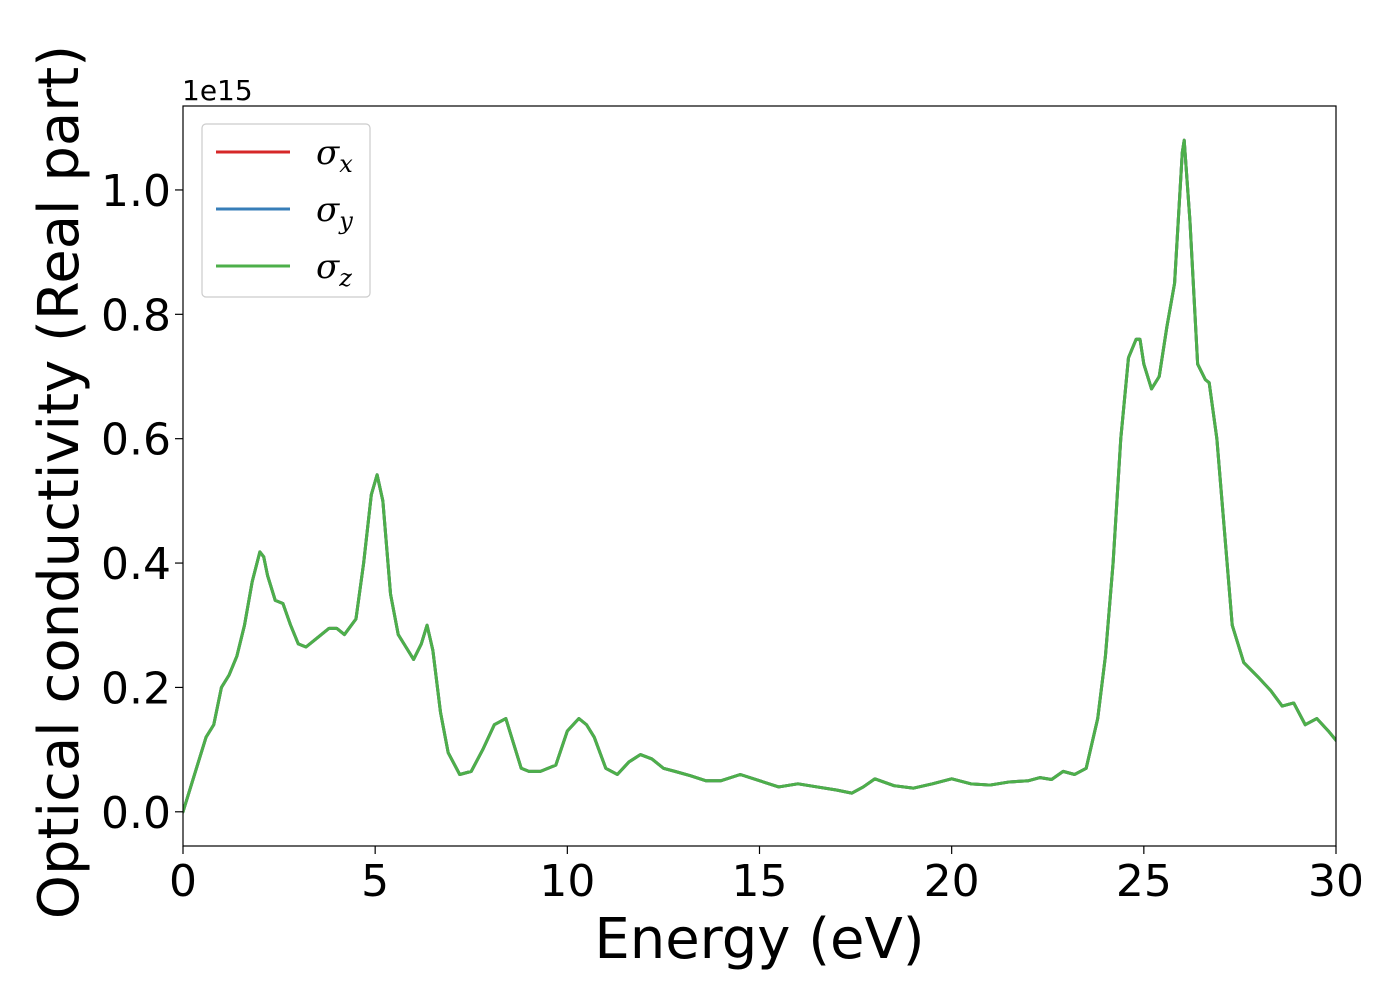 The width and height of the screenshot is (1400, 1000). What do you see at coordinates (217, 90) in the screenshot?
I see `y-offset-text: 1e15` at bounding box center [217, 90].